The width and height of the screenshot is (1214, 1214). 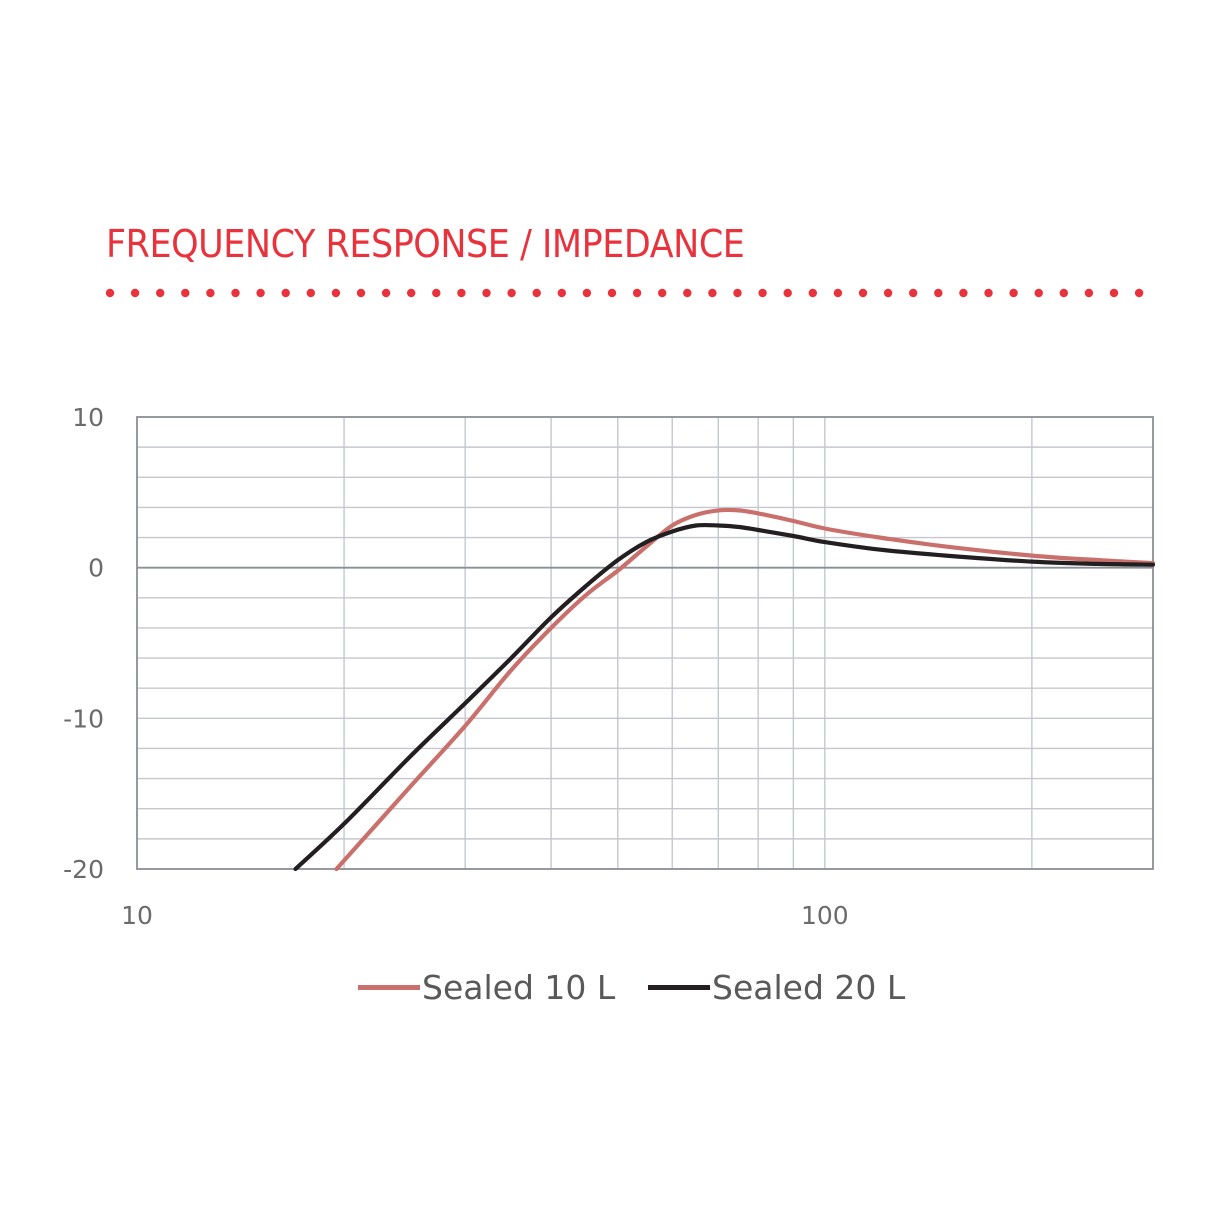 I want to click on legend-label-sealed-10: Sealed 10 L, so click(x=519, y=987).